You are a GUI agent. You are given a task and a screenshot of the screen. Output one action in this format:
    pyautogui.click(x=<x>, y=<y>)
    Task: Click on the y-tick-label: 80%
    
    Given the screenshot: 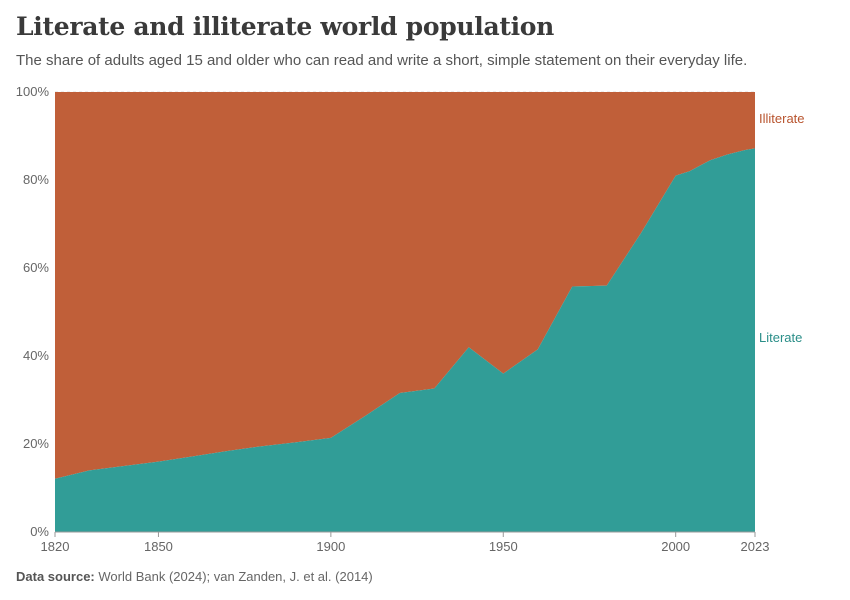 What is the action you would take?
    pyautogui.click(x=36, y=179)
    